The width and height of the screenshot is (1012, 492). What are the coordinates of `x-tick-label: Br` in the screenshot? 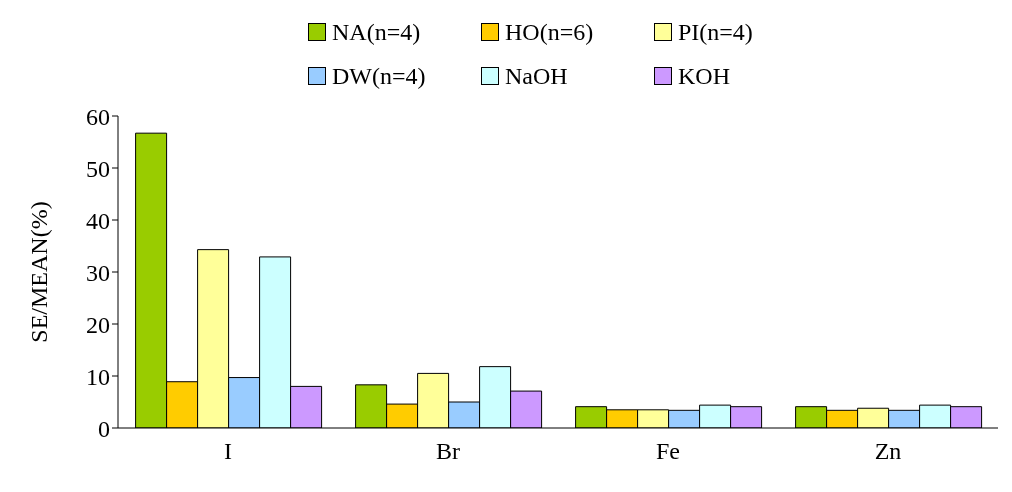 It's located at (448, 451).